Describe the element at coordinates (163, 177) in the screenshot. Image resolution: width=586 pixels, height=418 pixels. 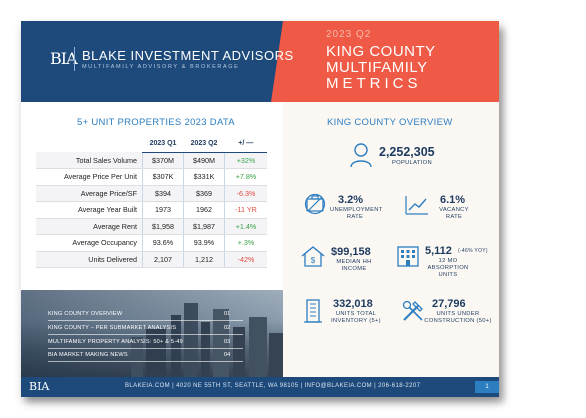
I see `q1-value: $307K` at that location.